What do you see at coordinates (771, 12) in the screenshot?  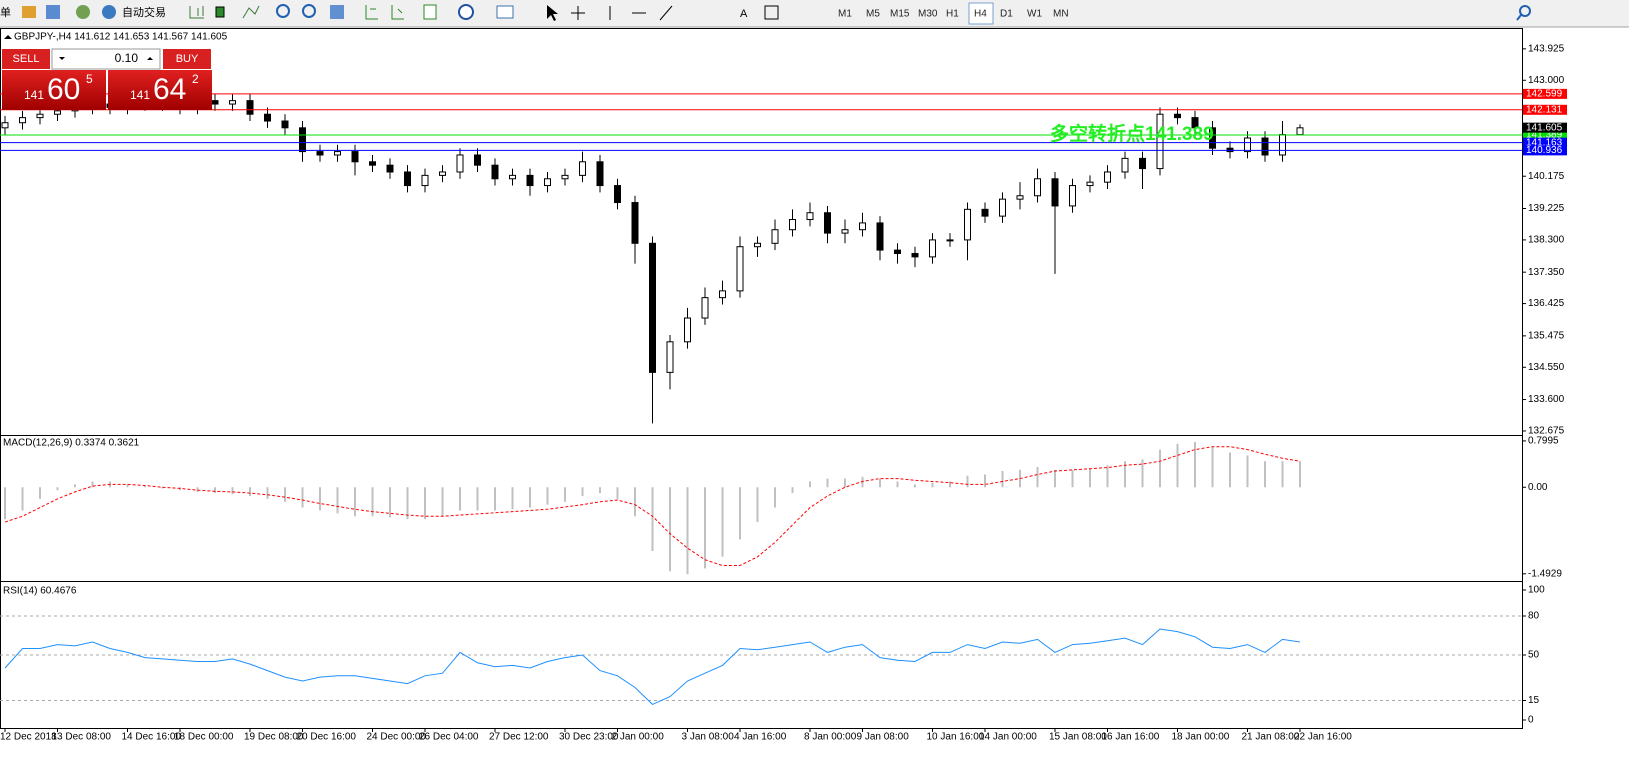 I see `label-tool` at bounding box center [771, 12].